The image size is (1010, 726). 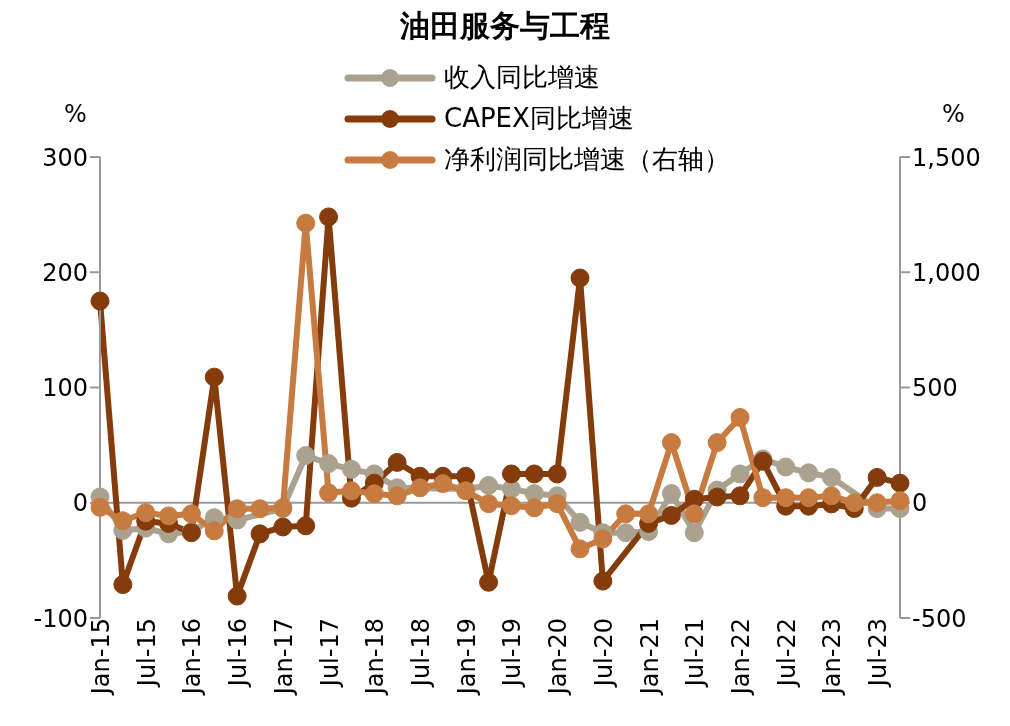 What do you see at coordinates (558, 657) in the screenshot?
I see `x-tick-label: Jan-20` at bounding box center [558, 657].